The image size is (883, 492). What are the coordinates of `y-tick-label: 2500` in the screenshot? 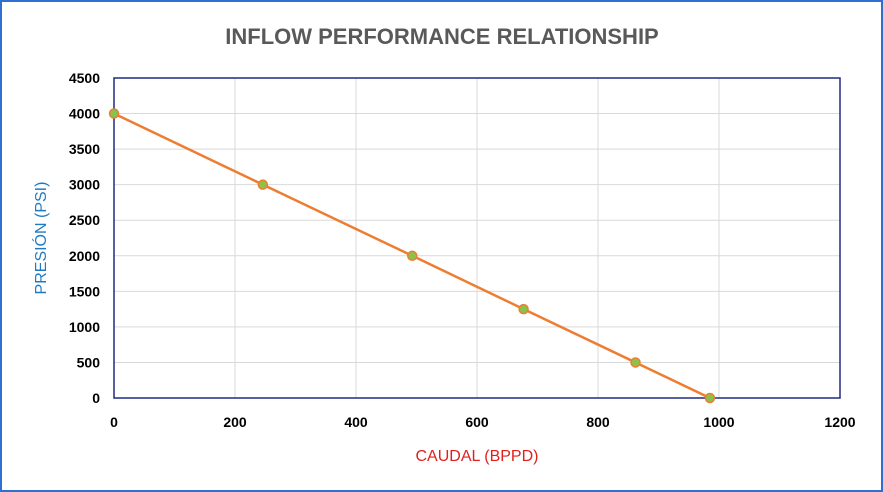 It's located at (84, 220).